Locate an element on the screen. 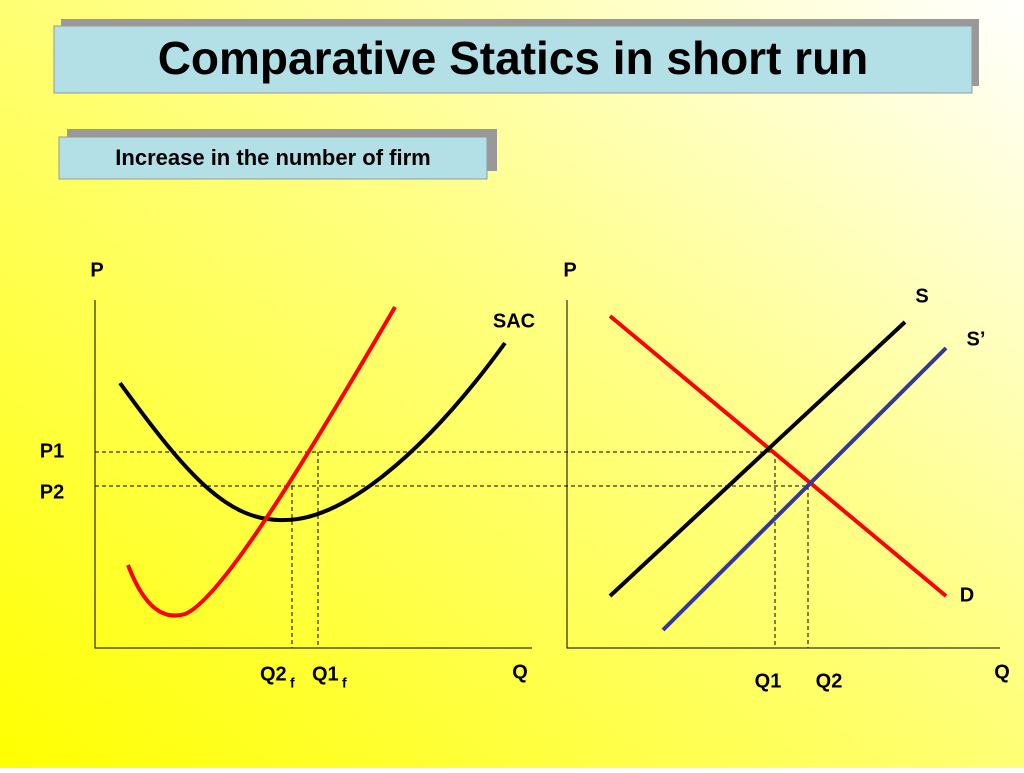 The width and height of the screenshot is (1024, 773). title: Comparative Statics in short run is located at coordinates (513, 58).